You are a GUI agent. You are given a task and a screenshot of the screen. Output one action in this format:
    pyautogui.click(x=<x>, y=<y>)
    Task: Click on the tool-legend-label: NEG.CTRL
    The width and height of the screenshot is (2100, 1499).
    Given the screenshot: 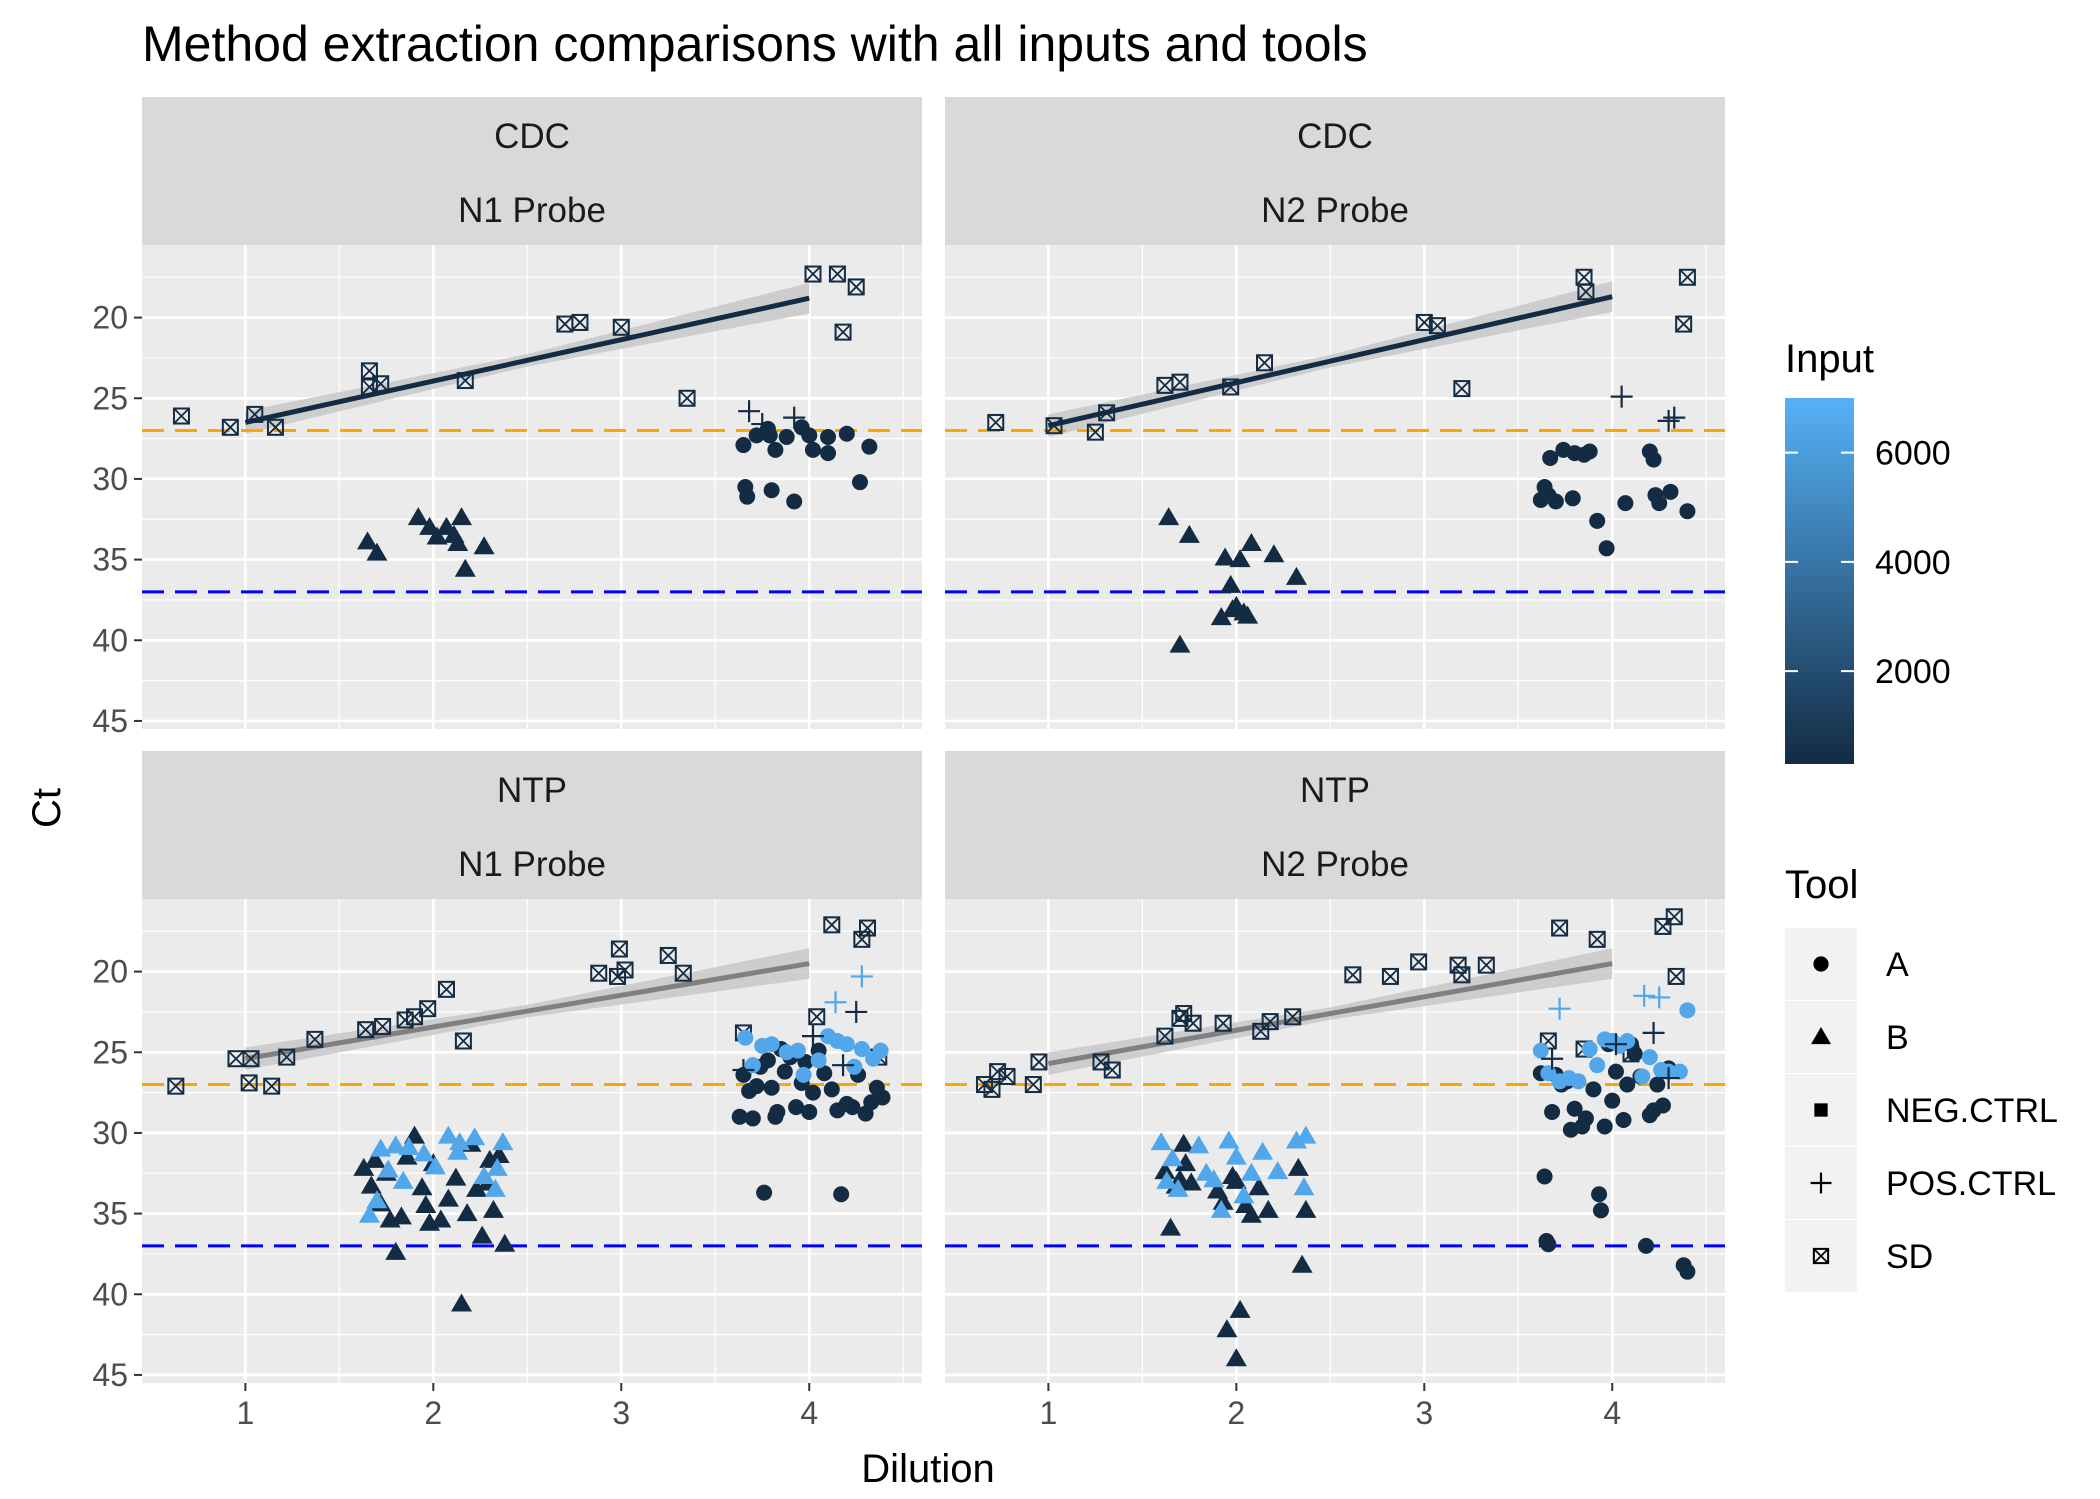 What is the action you would take?
    pyautogui.click(x=1972, y=1111)
    